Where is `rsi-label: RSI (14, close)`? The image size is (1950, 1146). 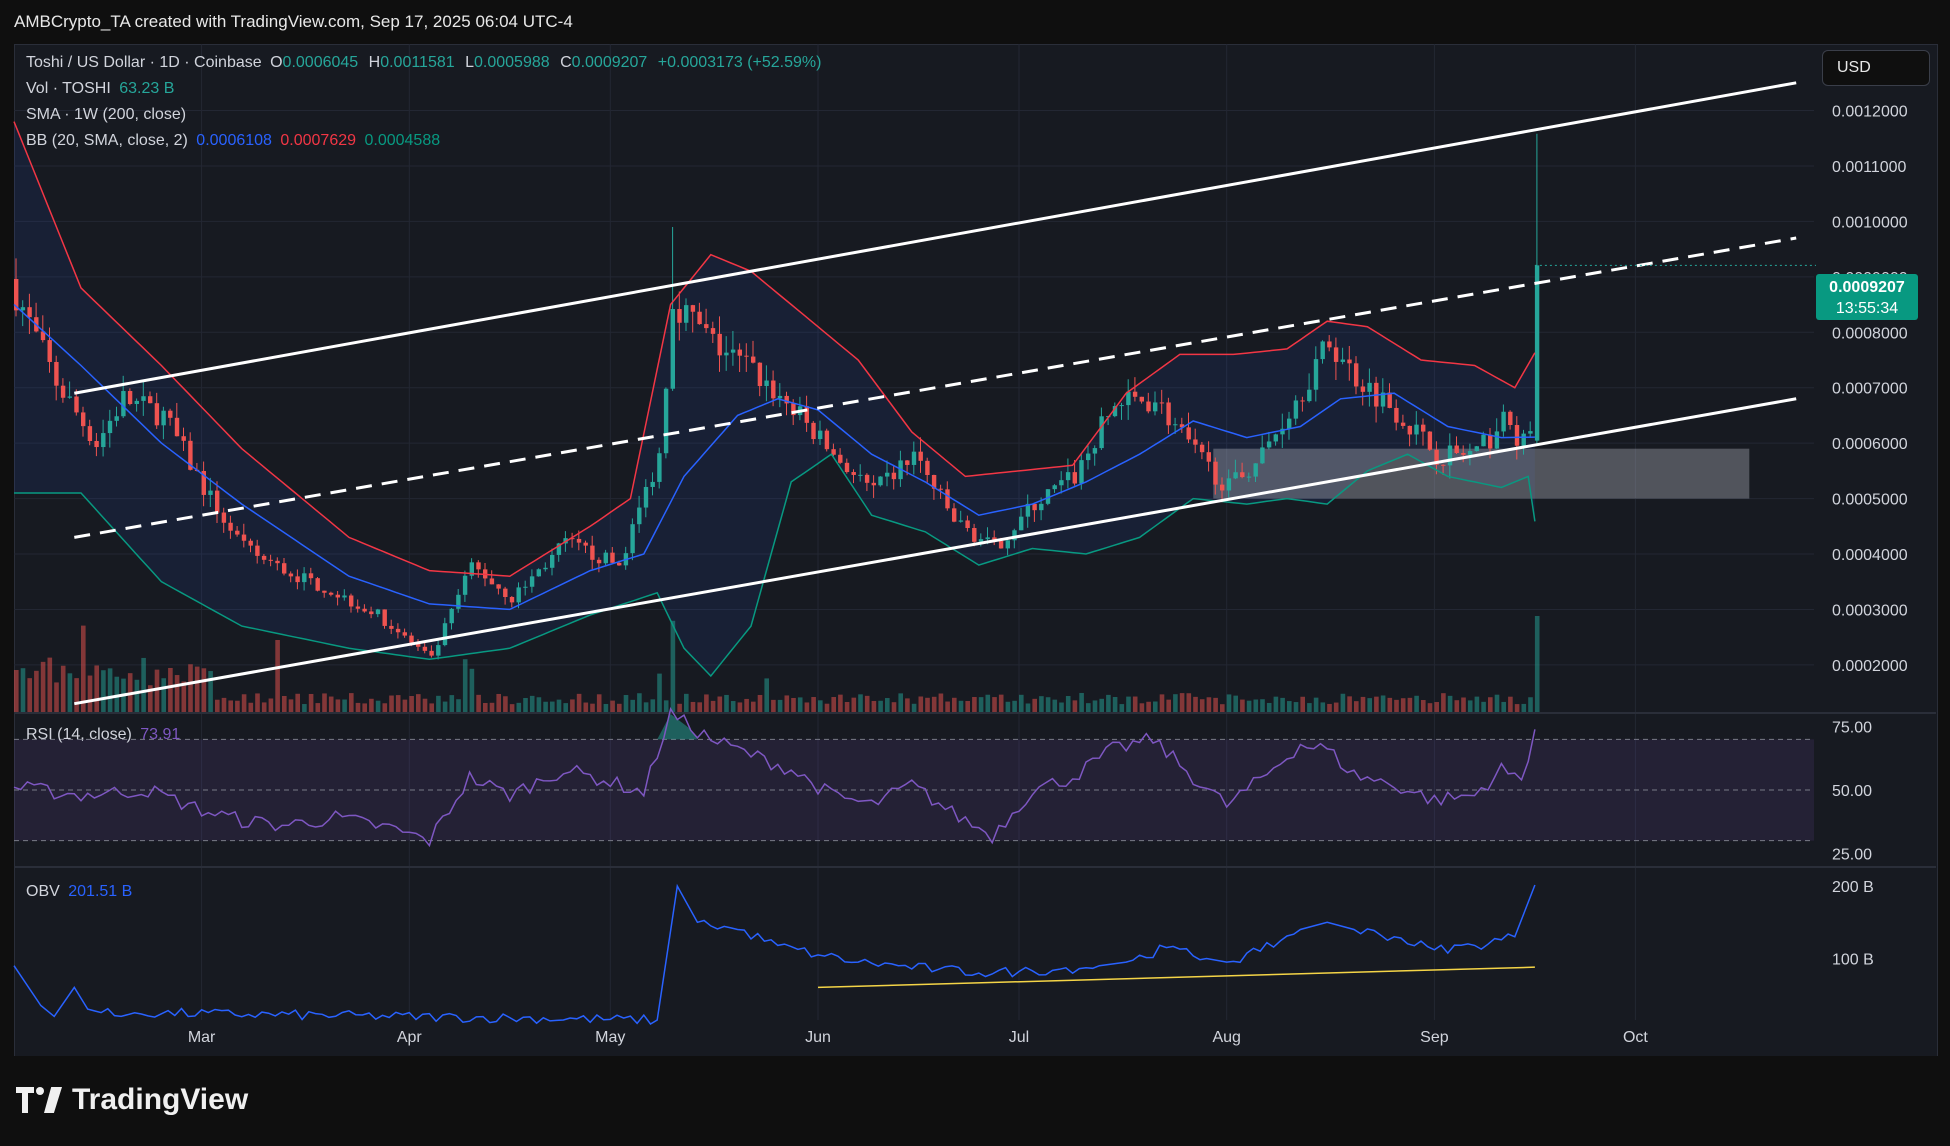
rsi-label: RSI (14, close) is located at coordinates (79, 734).